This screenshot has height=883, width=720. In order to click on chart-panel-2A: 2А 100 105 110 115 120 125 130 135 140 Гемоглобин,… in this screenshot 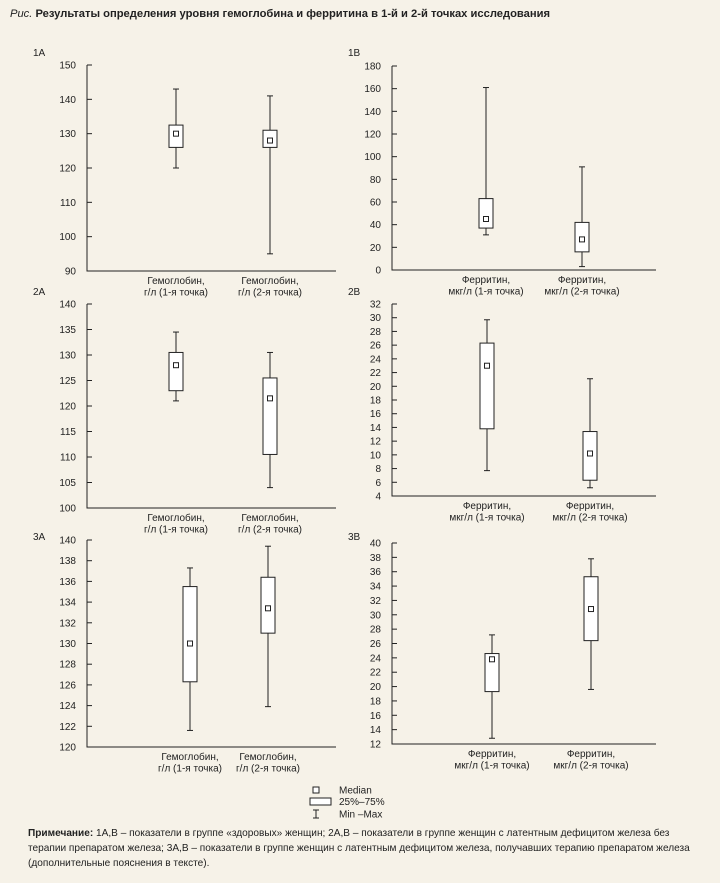, I will do `click(184, 411)`.